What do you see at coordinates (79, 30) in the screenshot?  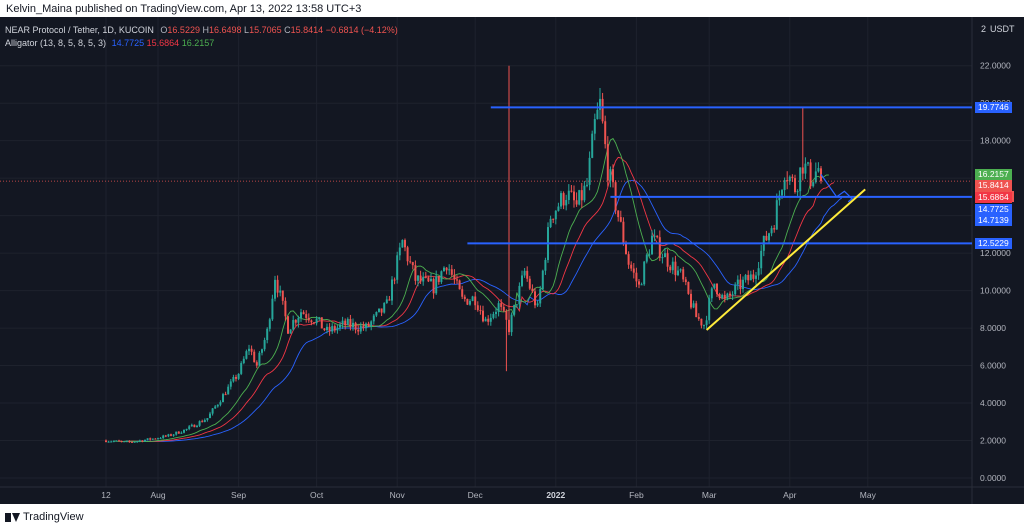 I see `symbol-name: NEAR Protocol / Tether, 1D, KUCOIN` at bounding box center [79, 30].